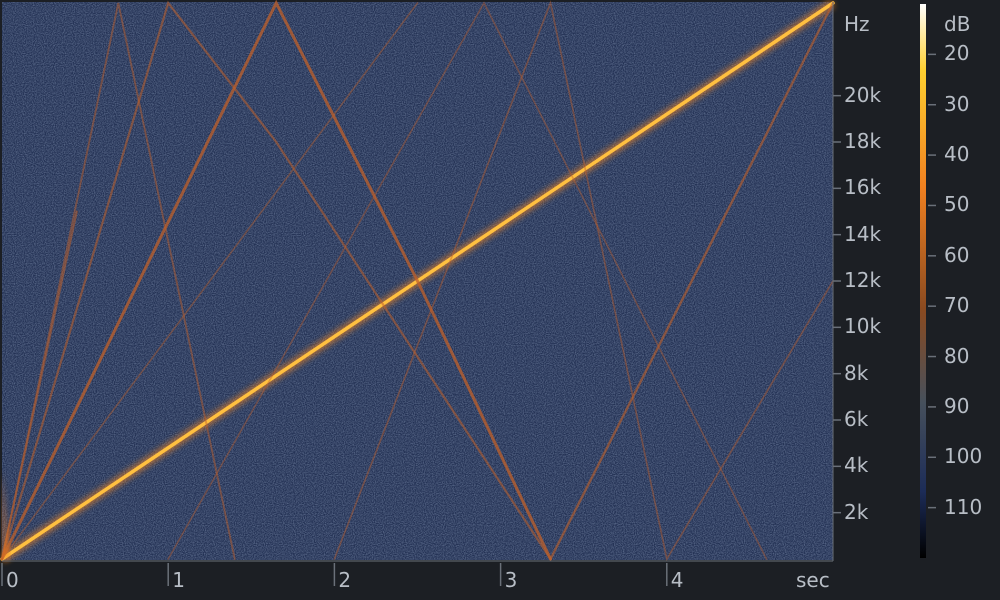 The width and height of the screenshot is (1000, 600). Describe the element at coordinates (345, 580) in the screenshot. I see `x-tick-label-2: 2` at that location.